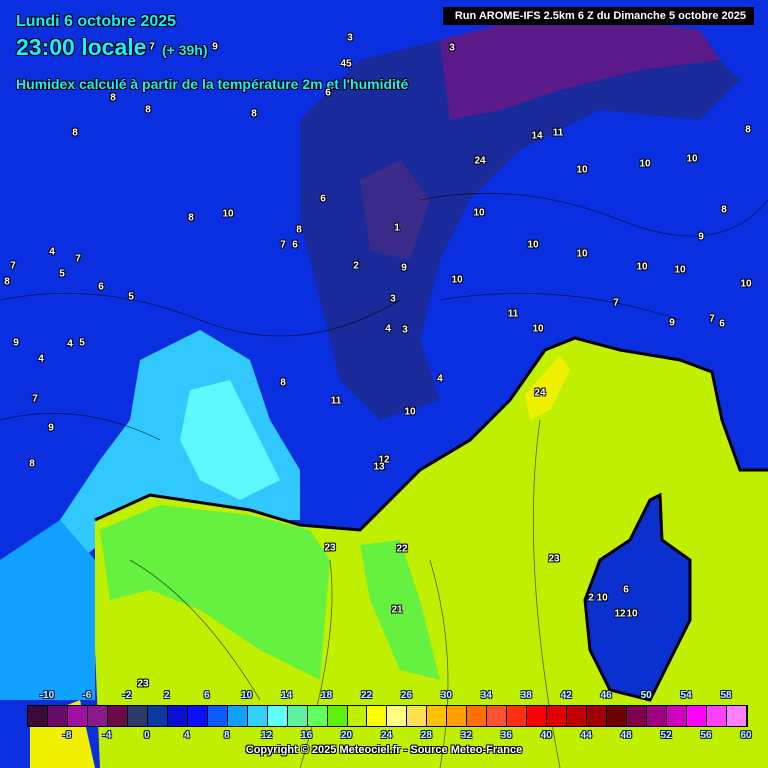 The image size is (768, 768). Describe the element at coordinates (87, 695) in the screenshot. I see `legend-tick-label: -6` at that location.